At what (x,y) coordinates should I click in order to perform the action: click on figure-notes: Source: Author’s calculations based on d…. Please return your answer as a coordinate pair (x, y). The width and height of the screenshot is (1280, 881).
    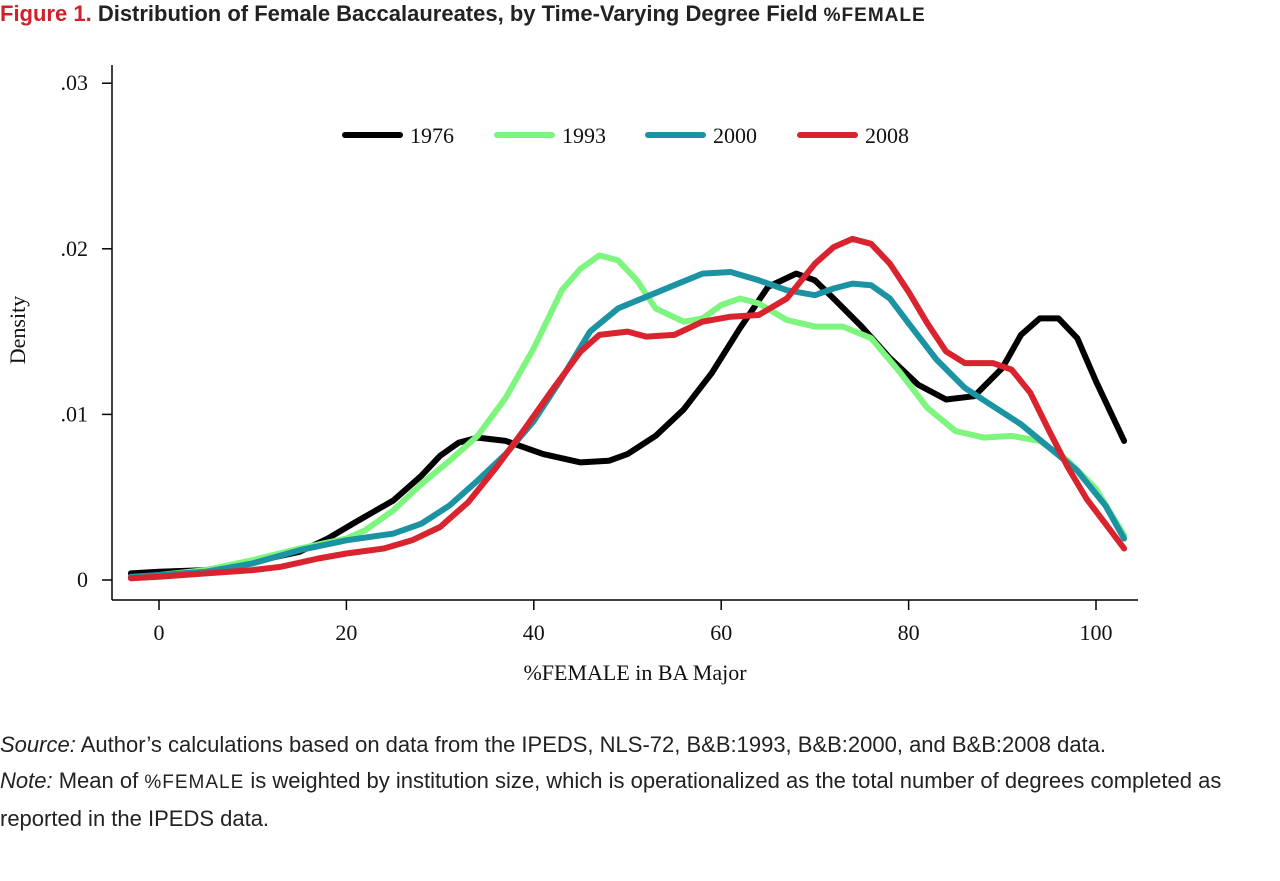
    Looking at the image, I should click on (640, 782).